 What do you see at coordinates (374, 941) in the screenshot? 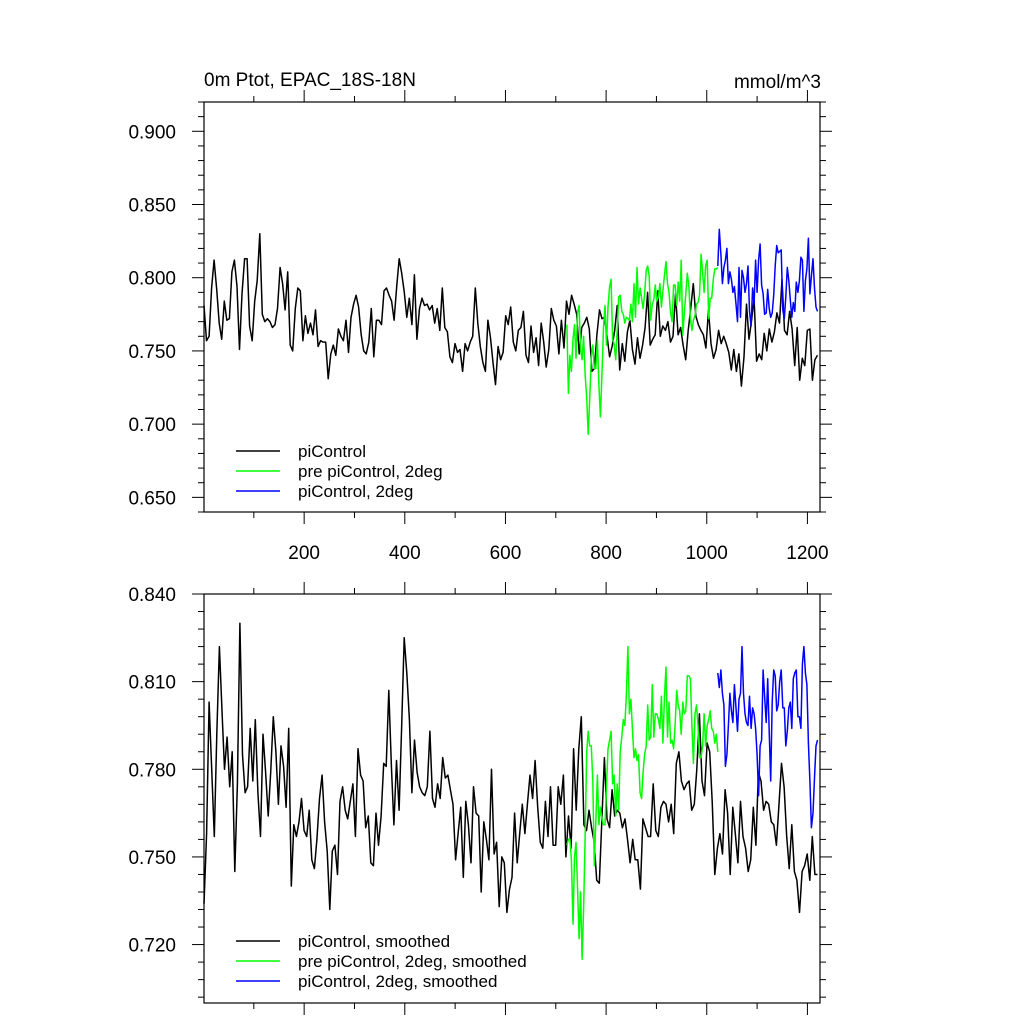
I see `bottom-legend-label-picontrol: piControl, smoothed` at bounding box center [374, 941].